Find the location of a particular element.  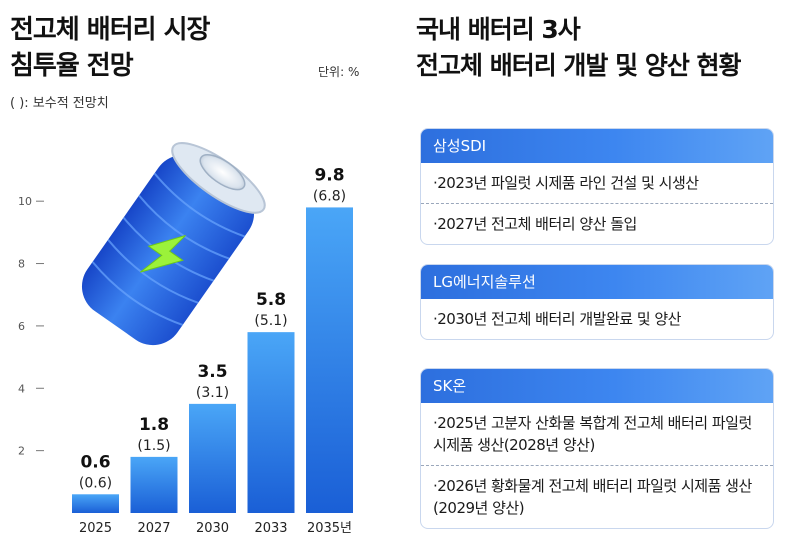

status-title-line2: 전고체 배터리 개발 및 양산 현황 is located at coordinates (579, 65).